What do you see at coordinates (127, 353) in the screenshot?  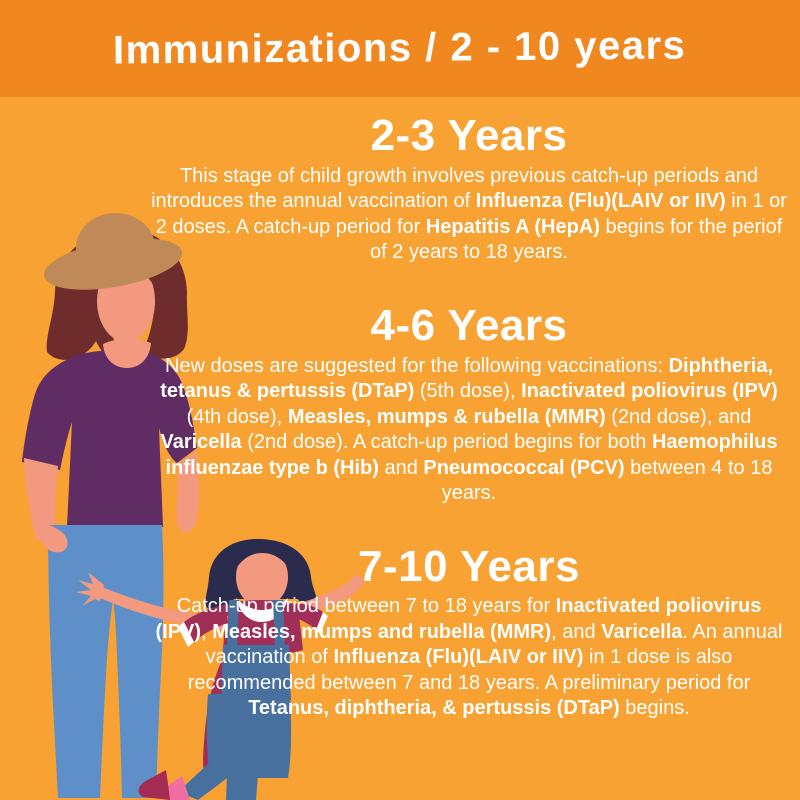 I see `mom-chest` at bounding box center [127, 353].